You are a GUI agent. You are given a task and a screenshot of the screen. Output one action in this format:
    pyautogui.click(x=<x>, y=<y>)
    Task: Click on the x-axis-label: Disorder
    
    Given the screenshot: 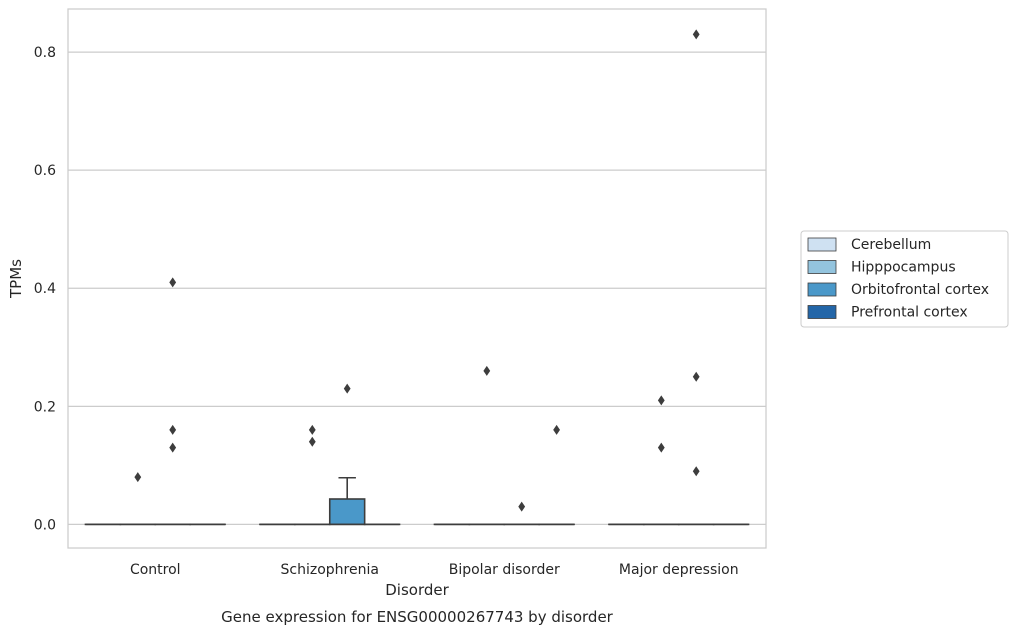 What is the action you would take?
    pyautogui.click(x=417, y=590)
    